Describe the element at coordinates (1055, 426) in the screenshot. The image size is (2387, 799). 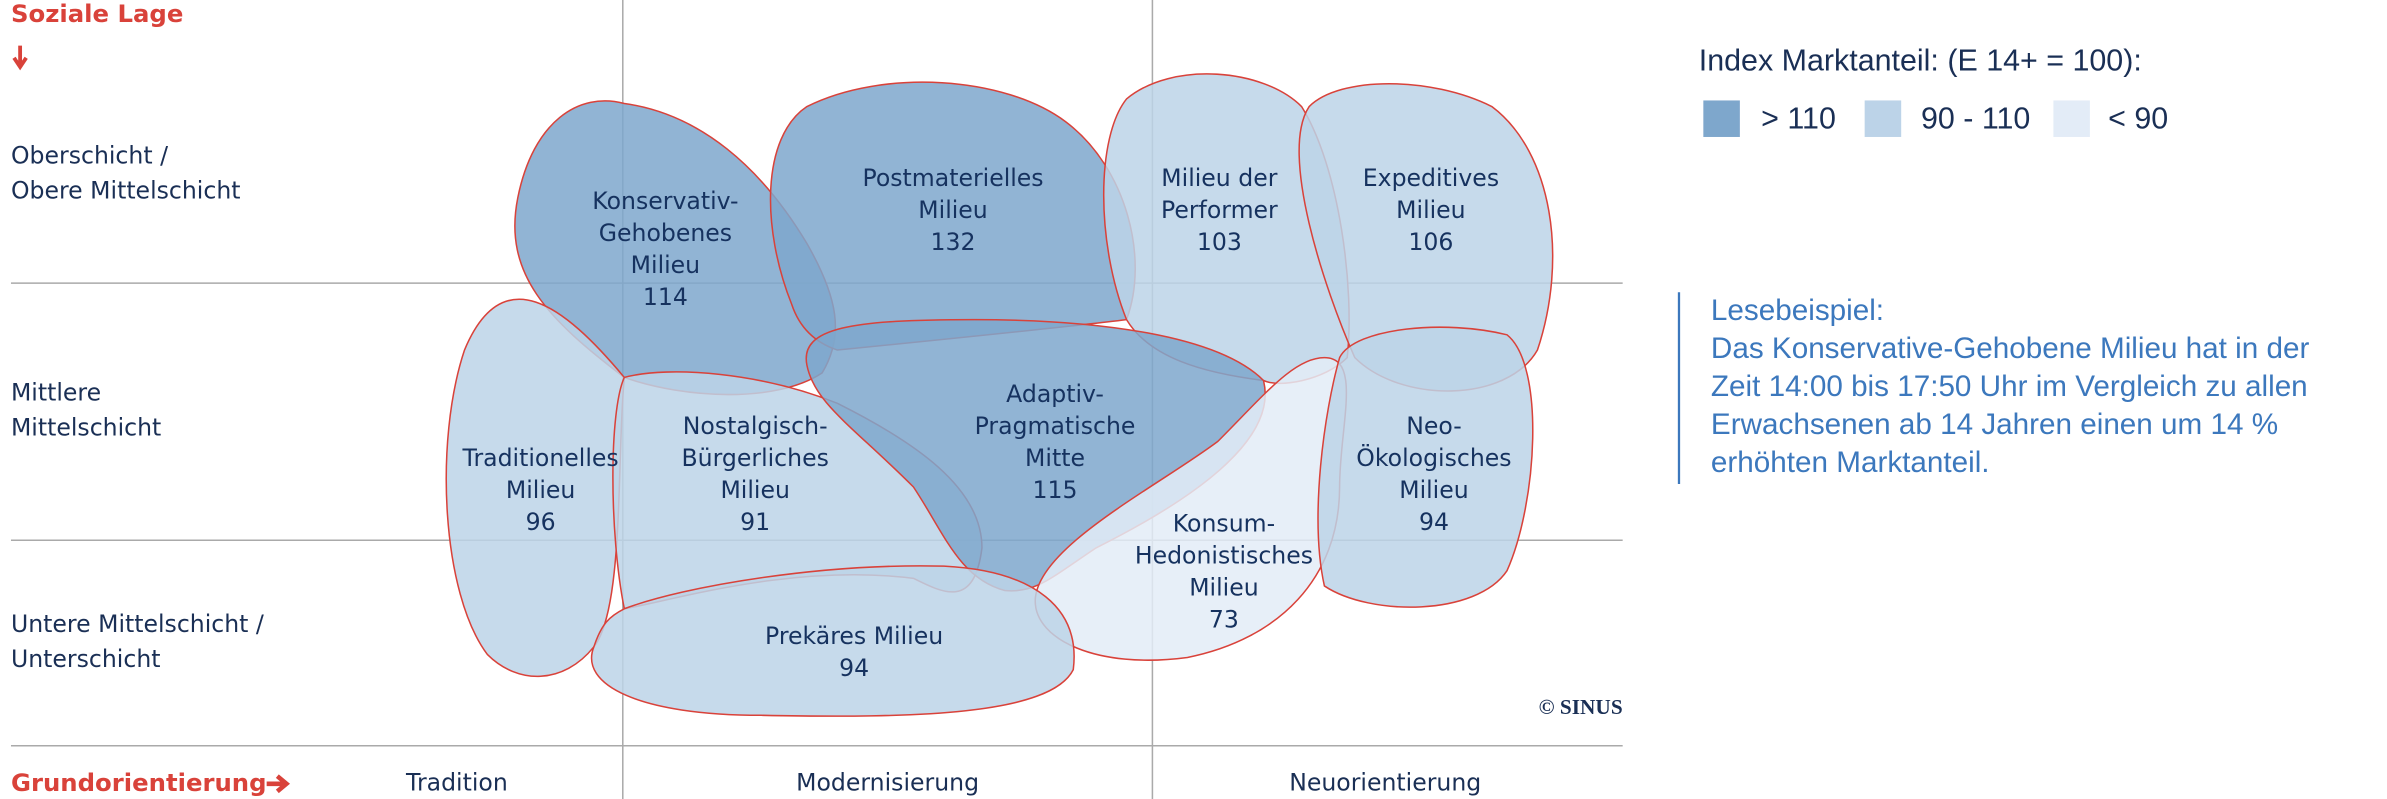
I see `milieu-name: Pragmatische` at that location.